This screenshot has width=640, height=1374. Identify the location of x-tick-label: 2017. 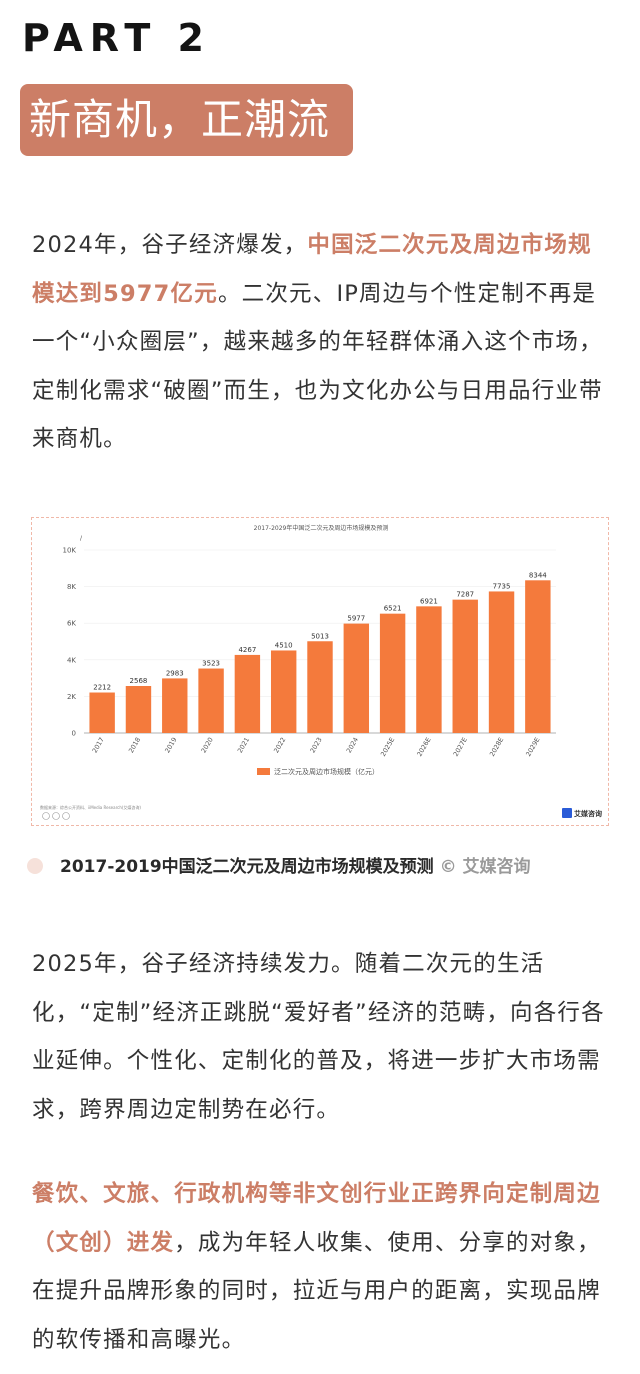
(98, 745).